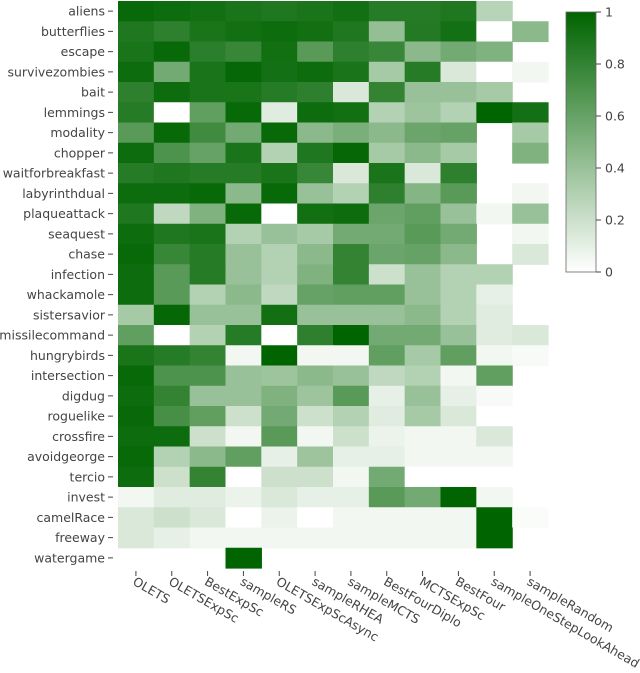  Describe the element at coordinates (76, 233) in the screenshot. I see `y-tick-label: seaquest` at that location.